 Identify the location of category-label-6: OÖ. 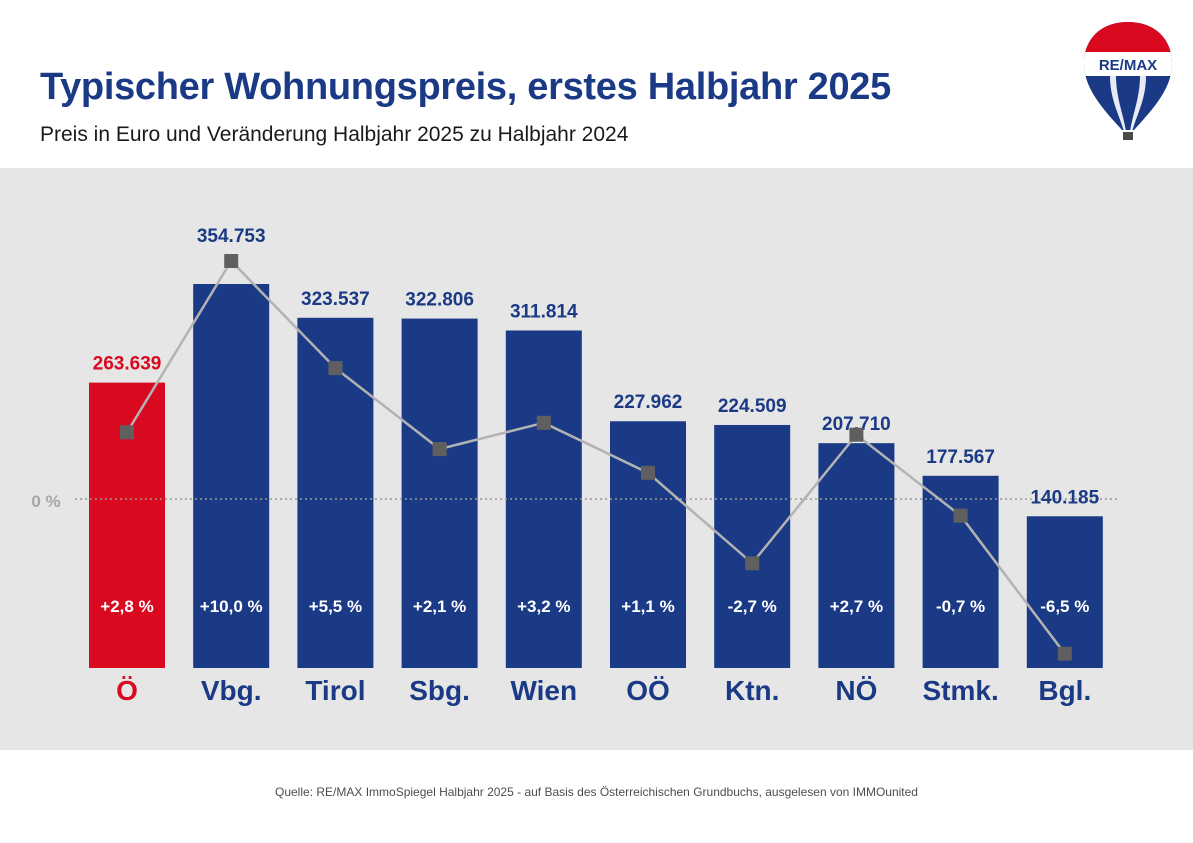
(648, 690).